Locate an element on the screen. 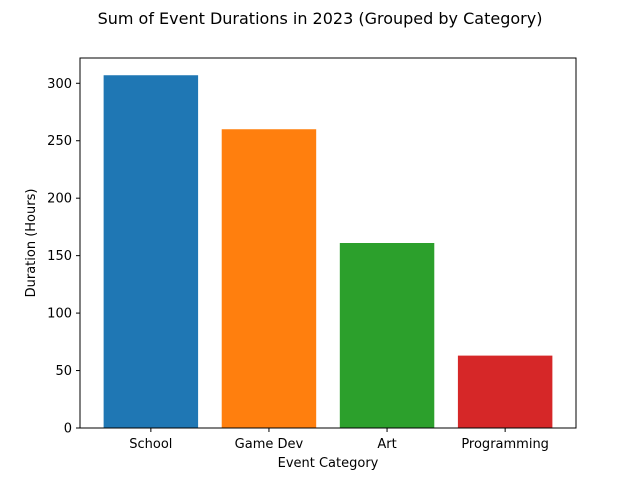  bar-game-dev is located at coordinates (269, 279).